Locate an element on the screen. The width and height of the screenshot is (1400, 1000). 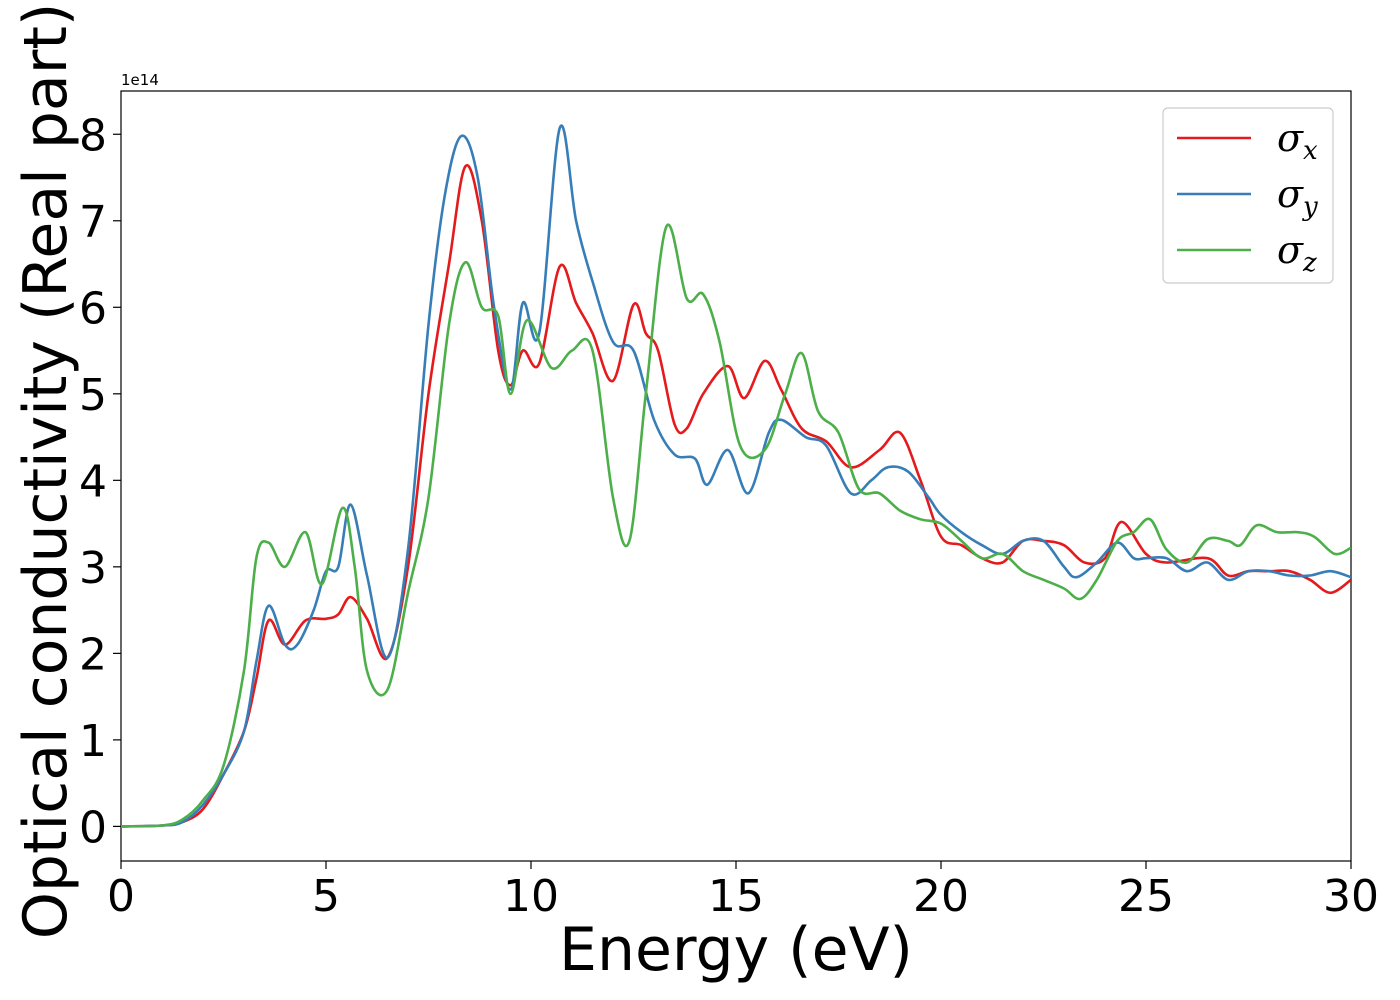
x-tick-label: 15 is located at coordinates (736, 896).